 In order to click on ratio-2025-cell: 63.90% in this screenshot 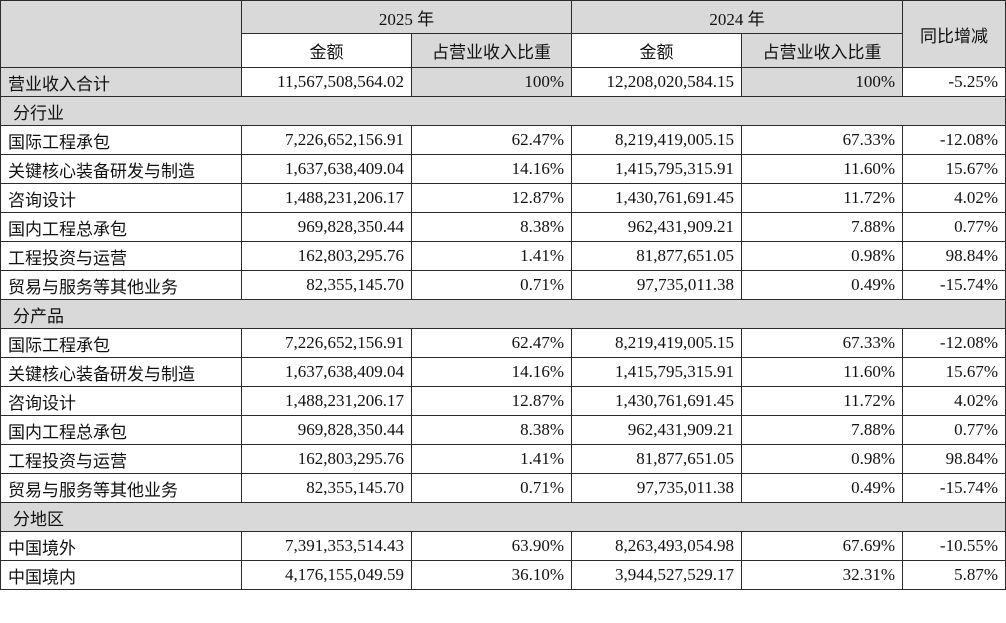, I will do `click(491, 546)`.